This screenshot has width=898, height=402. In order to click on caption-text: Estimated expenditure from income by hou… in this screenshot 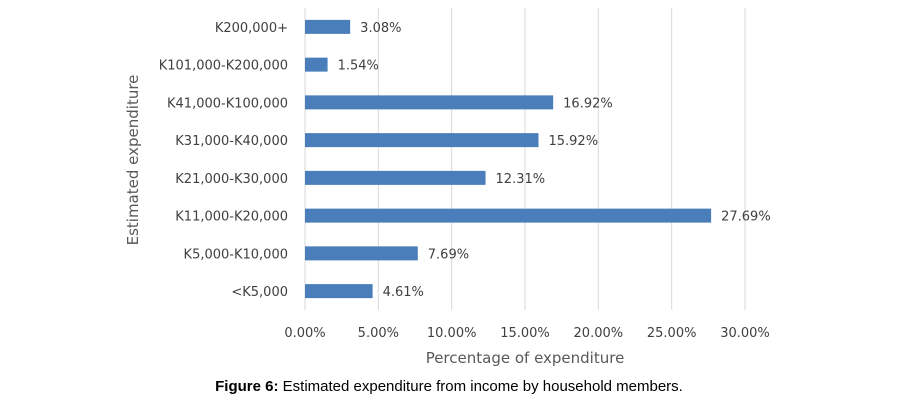, I will do `click(480, 386)`.